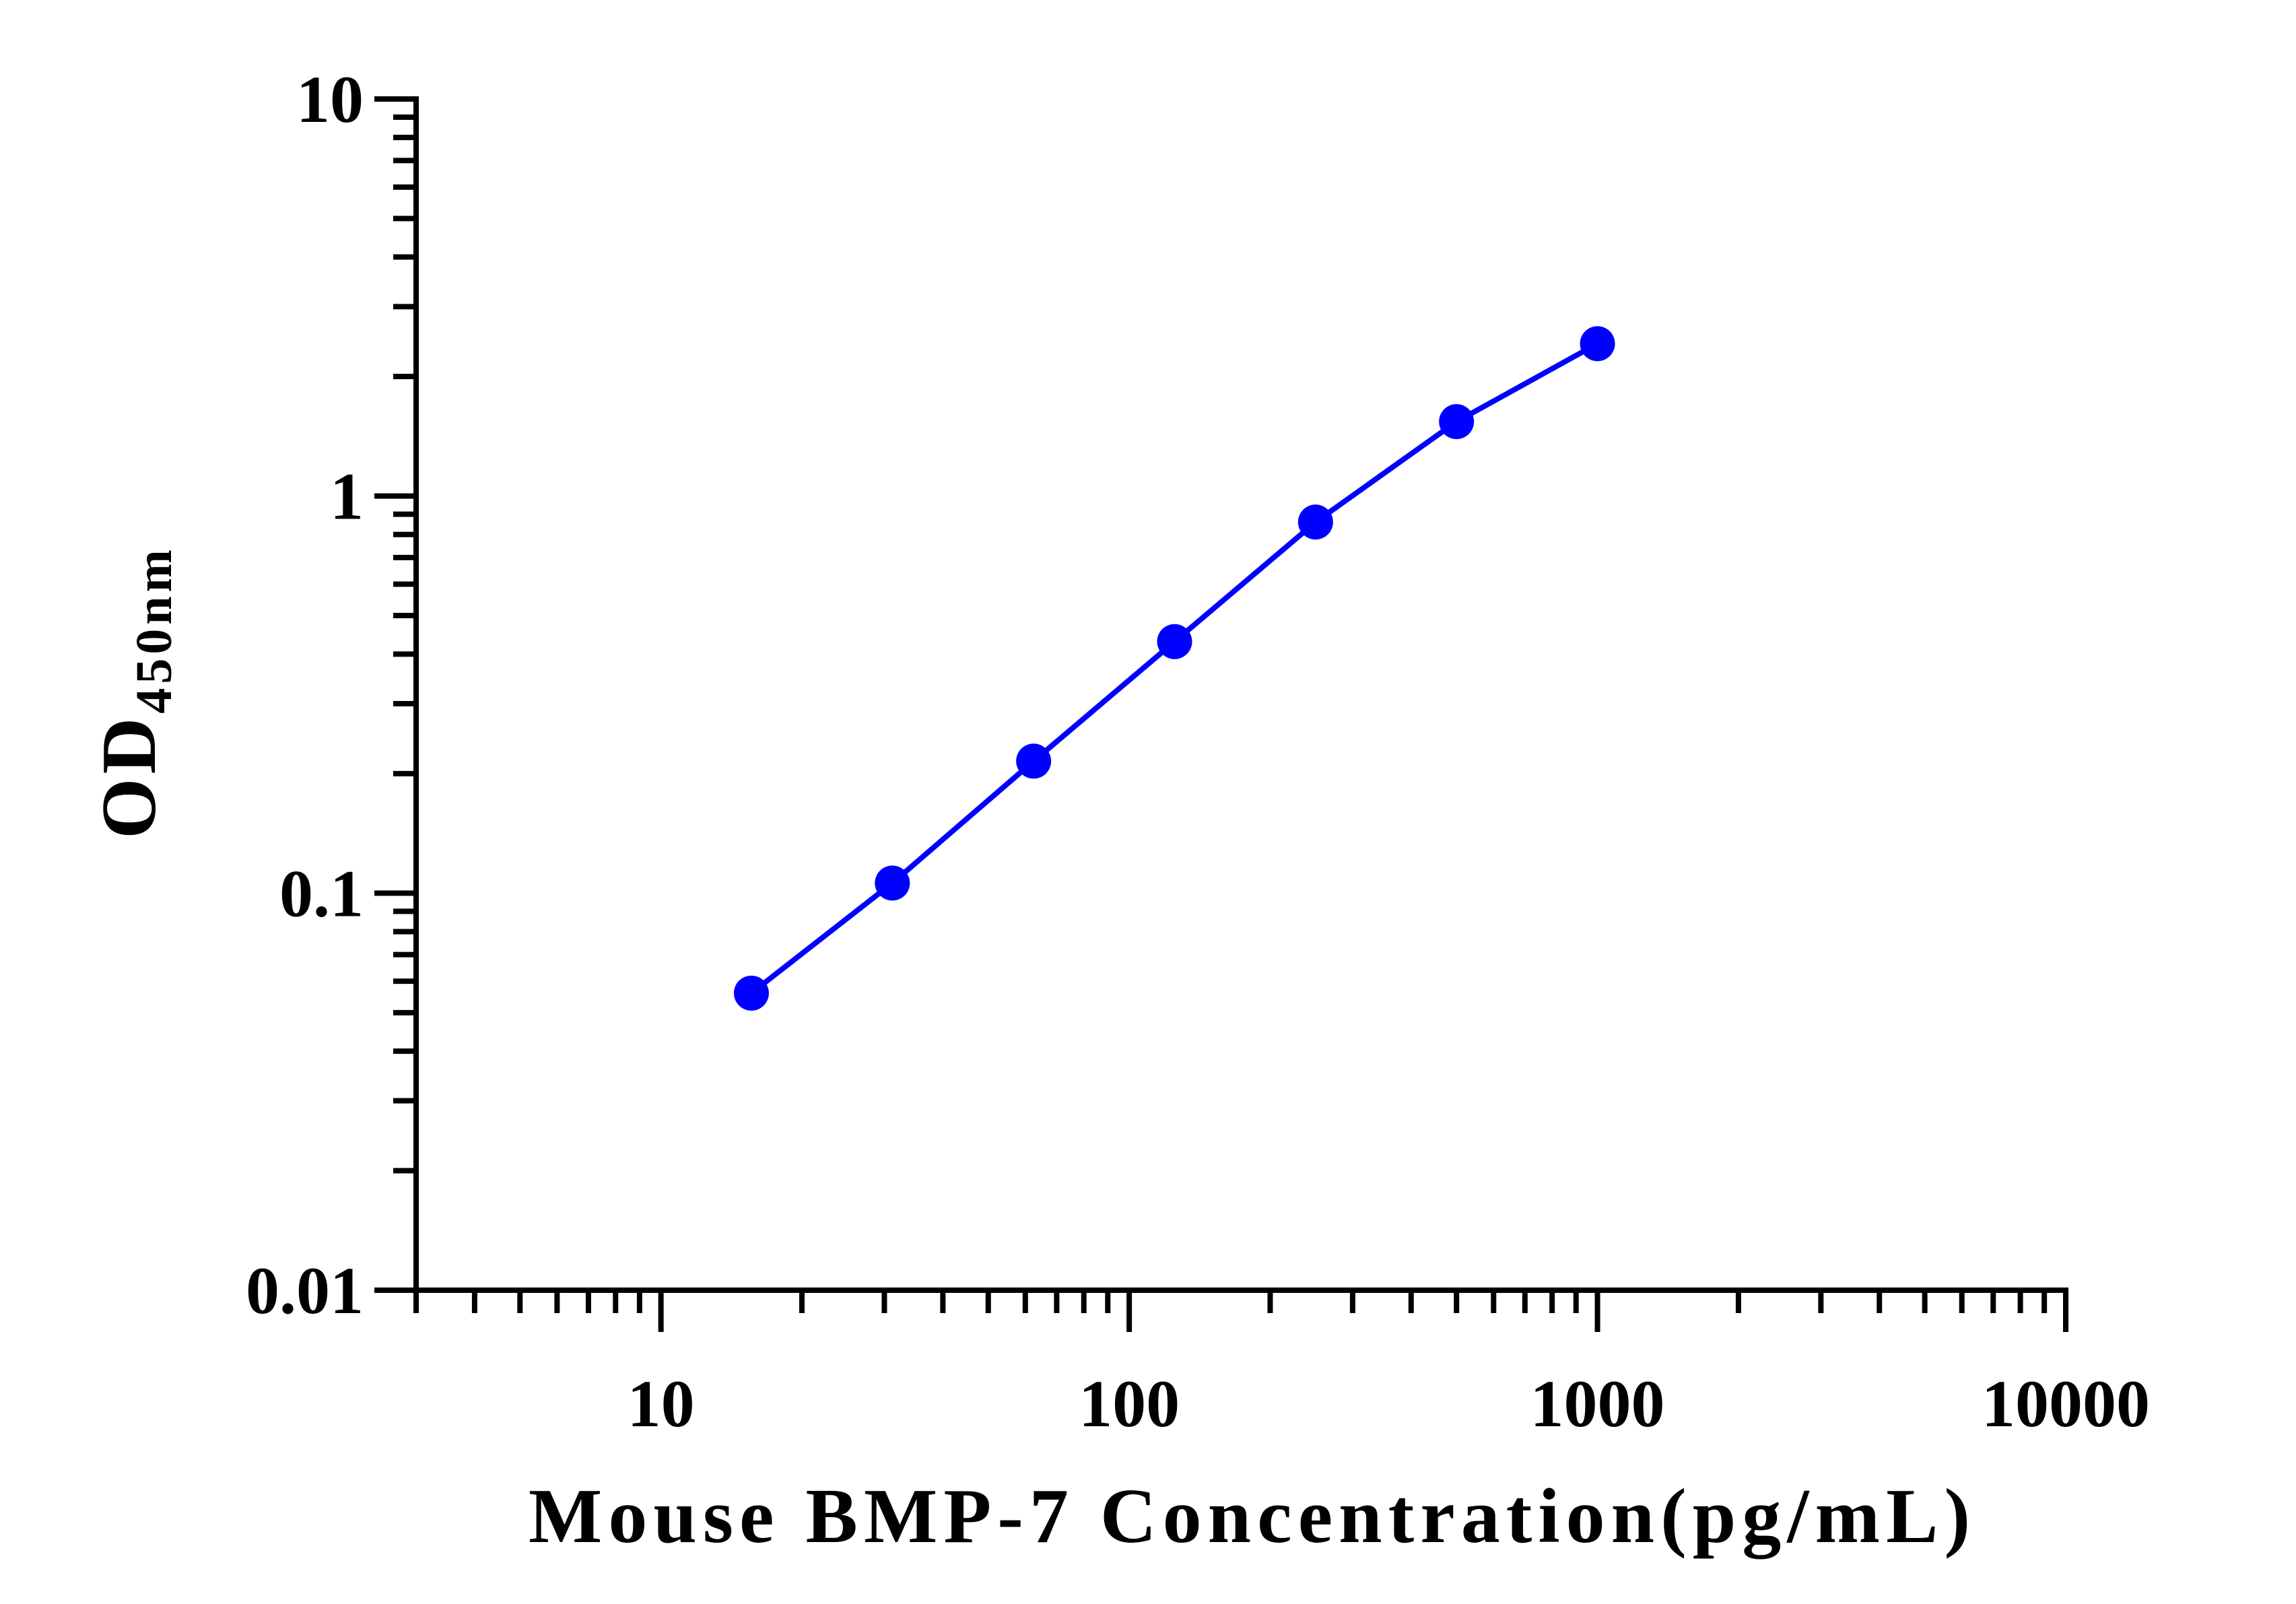 The image size is (2296, 1604). I want to click on x-tick-label: 100, so click(1129, 1403).